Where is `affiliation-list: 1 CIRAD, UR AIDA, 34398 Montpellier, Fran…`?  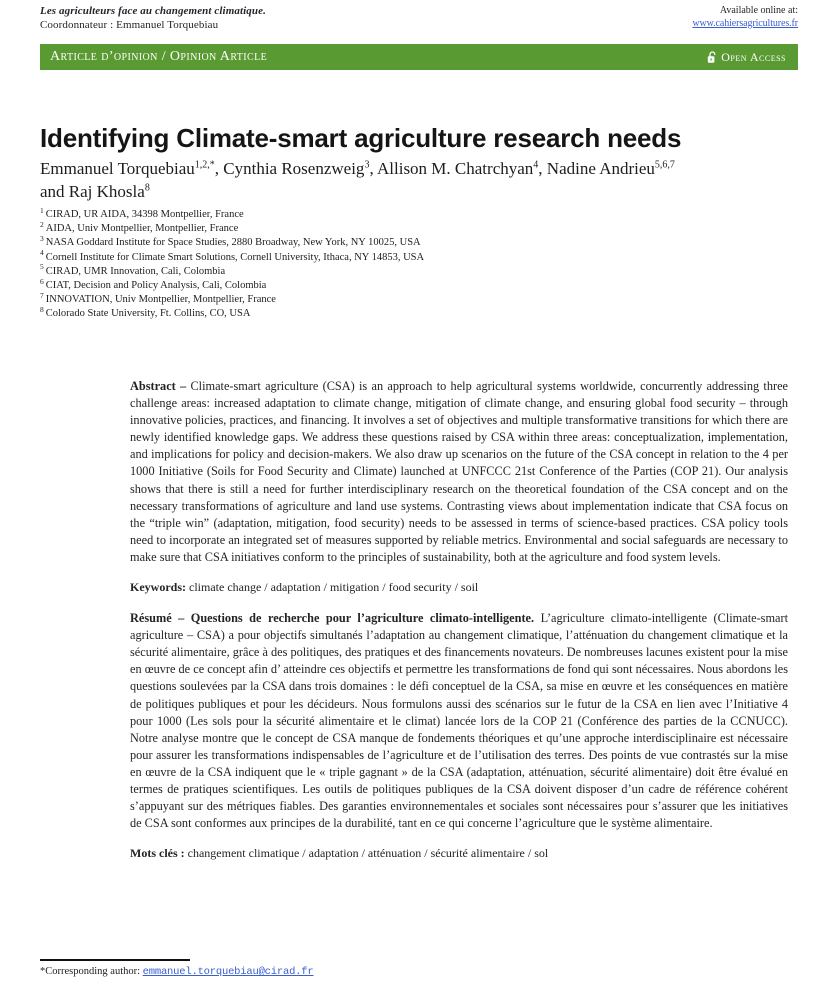 affiliation-list: 1 CIRAD, UR AIDA, 34398 Montpellier, Fran… is located at coordinates (300, 263).